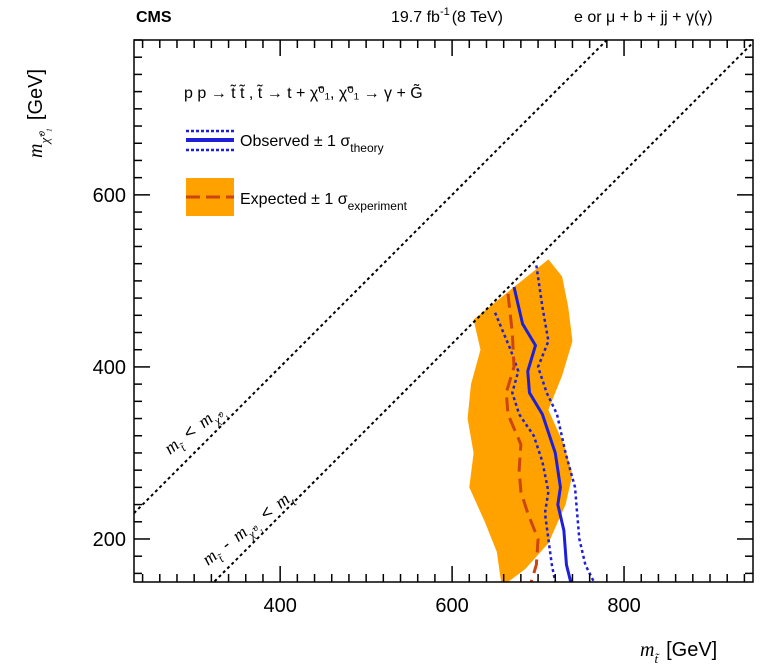 Image resolution: width=765 pixels, height=672 pixels. Describe the element at coordinates (154, 17) in the screenshot. I see `experiment-label: CMS` at that location.